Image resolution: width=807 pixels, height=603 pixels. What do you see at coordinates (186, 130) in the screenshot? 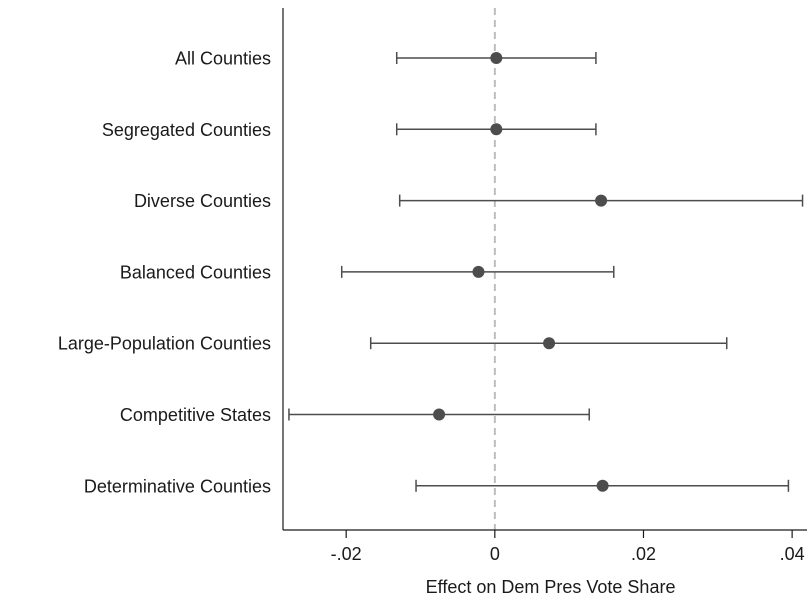
I see `category-label: Segregated Counties` at bounding box center [186, 130].